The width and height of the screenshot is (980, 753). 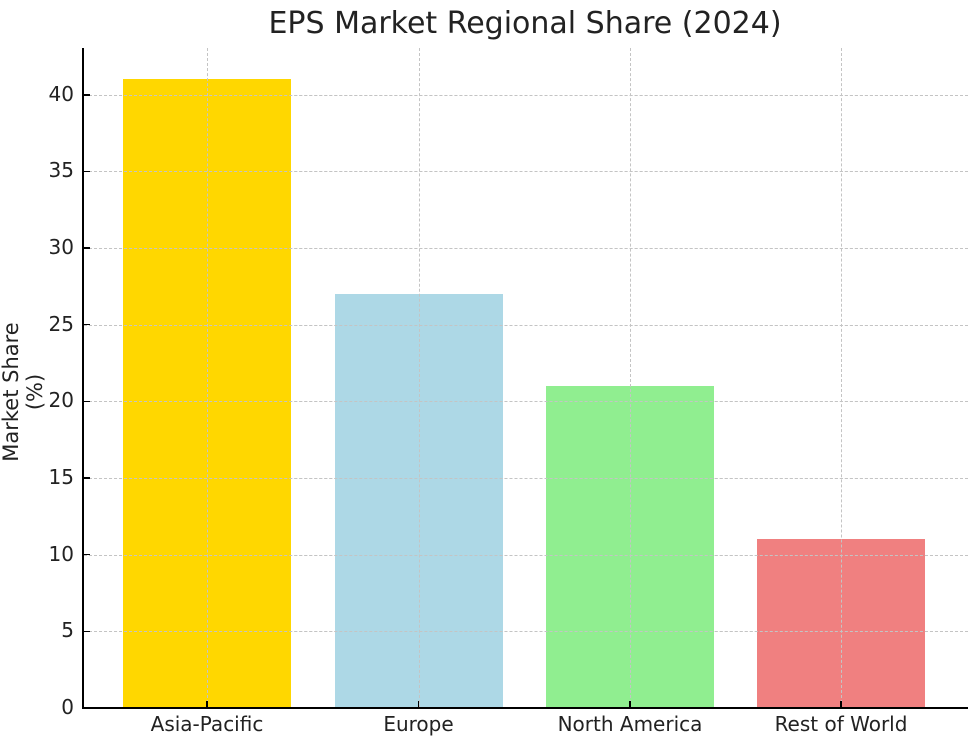 I want to click on y-tick-label: 35, so click(x=61, y=170).